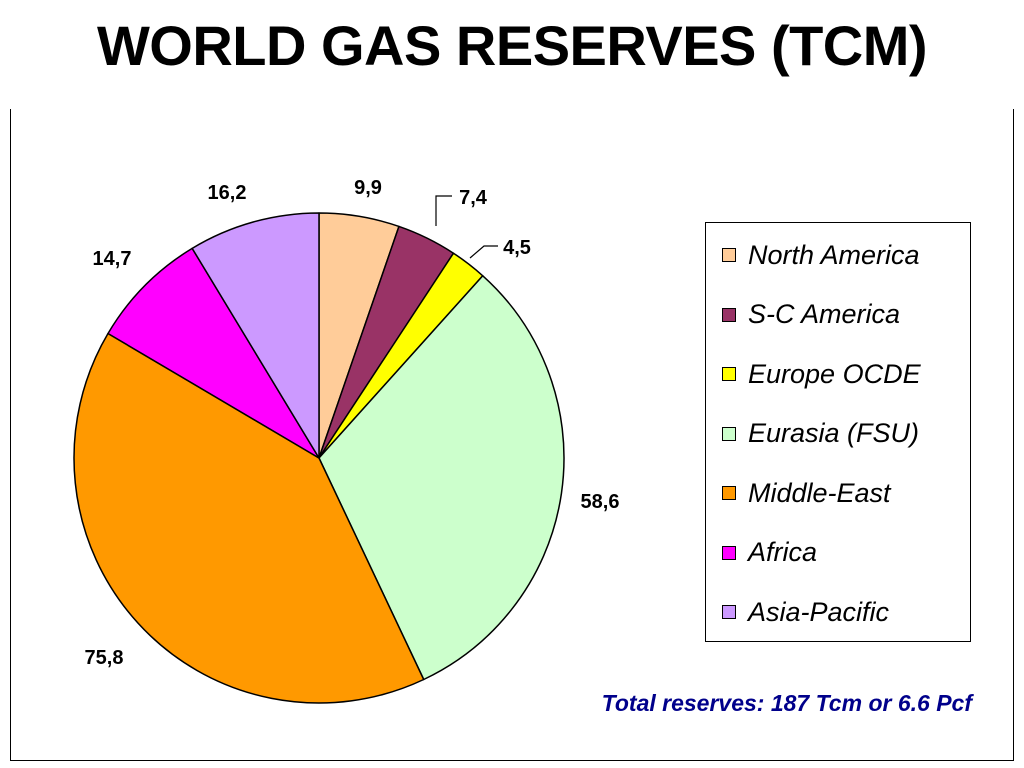 This screenshot has width=1024, height=768. What do you see at coordinates (834, 373) in the screenshot?
I see `legend-label: Europe OCDE` at bounding box center [834, 373].